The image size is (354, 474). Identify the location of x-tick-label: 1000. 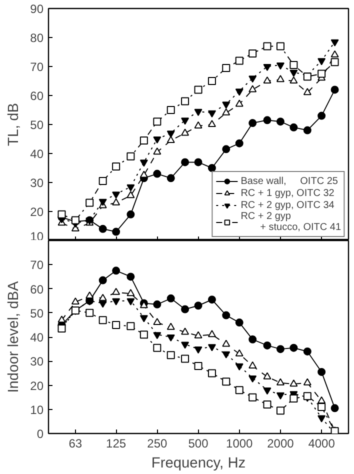
(240, 443).